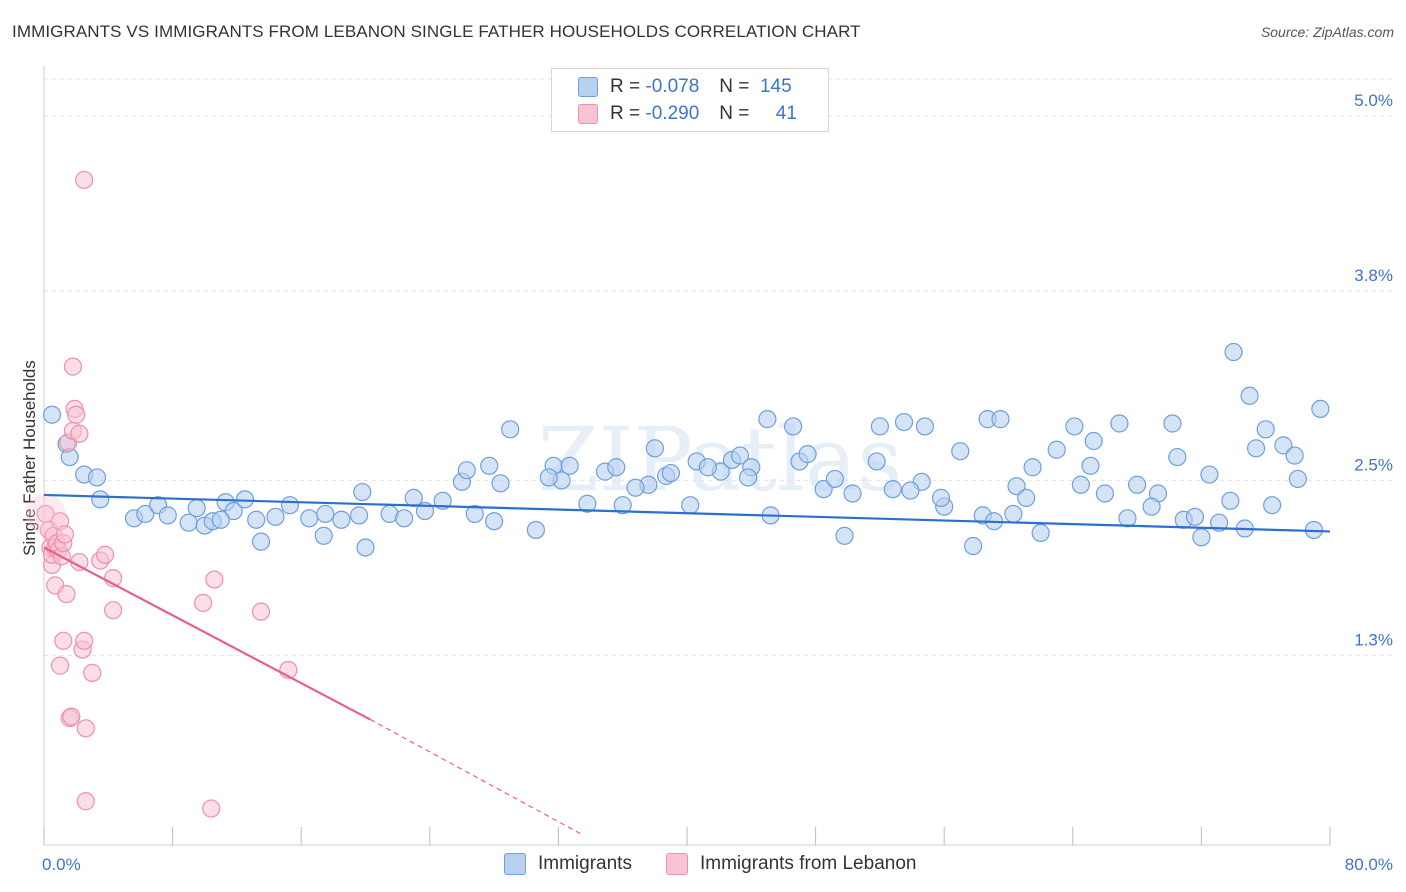 The width and height of the screenshot is (1406, 892). Describe the element at coordinates (61, 864) in the screenshot. I see `x-tick-label-min: 0.0%` at that location.